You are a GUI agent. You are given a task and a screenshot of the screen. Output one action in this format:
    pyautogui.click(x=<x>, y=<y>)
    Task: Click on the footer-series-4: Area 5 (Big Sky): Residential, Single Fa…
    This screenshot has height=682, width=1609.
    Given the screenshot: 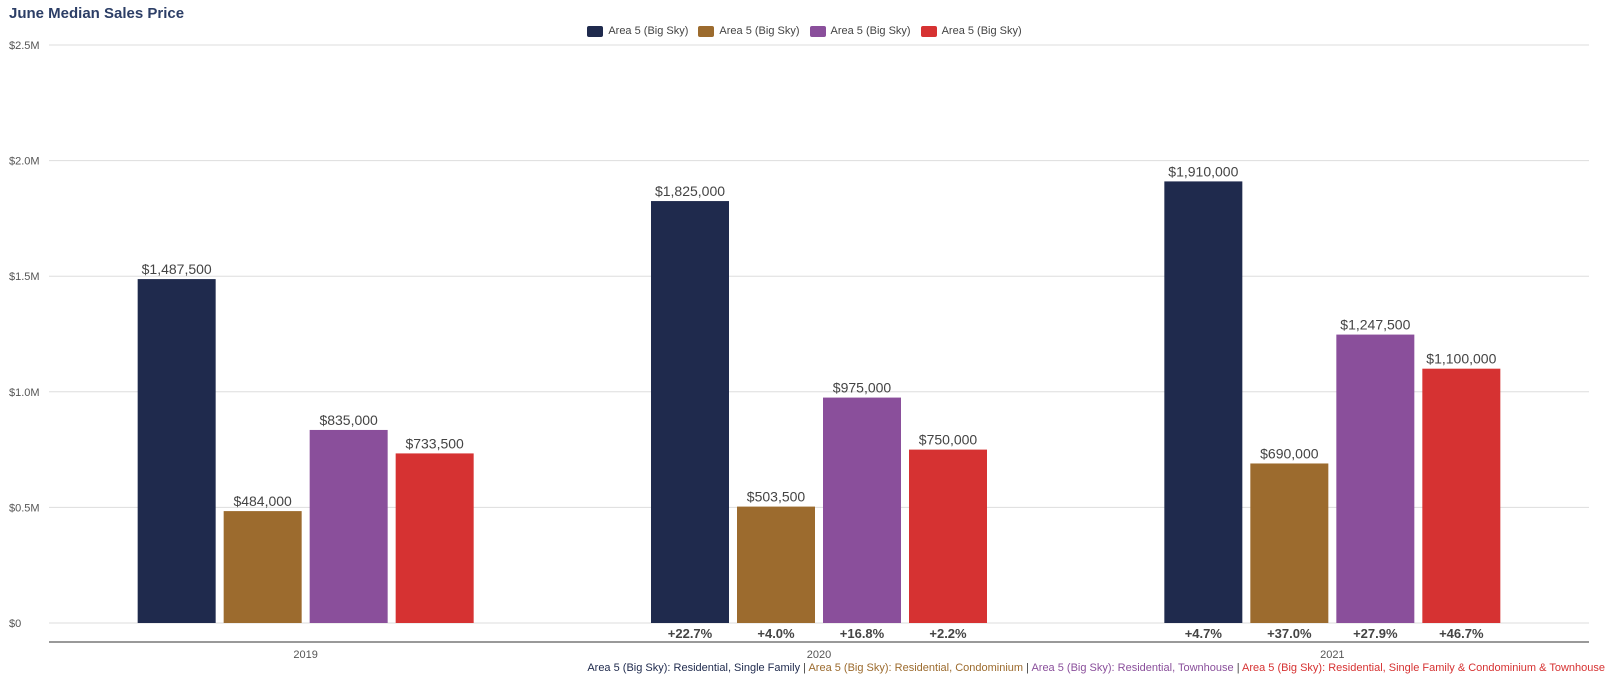 What is the action you would take?
    pyautogui.click(x=1423, y=668)
    